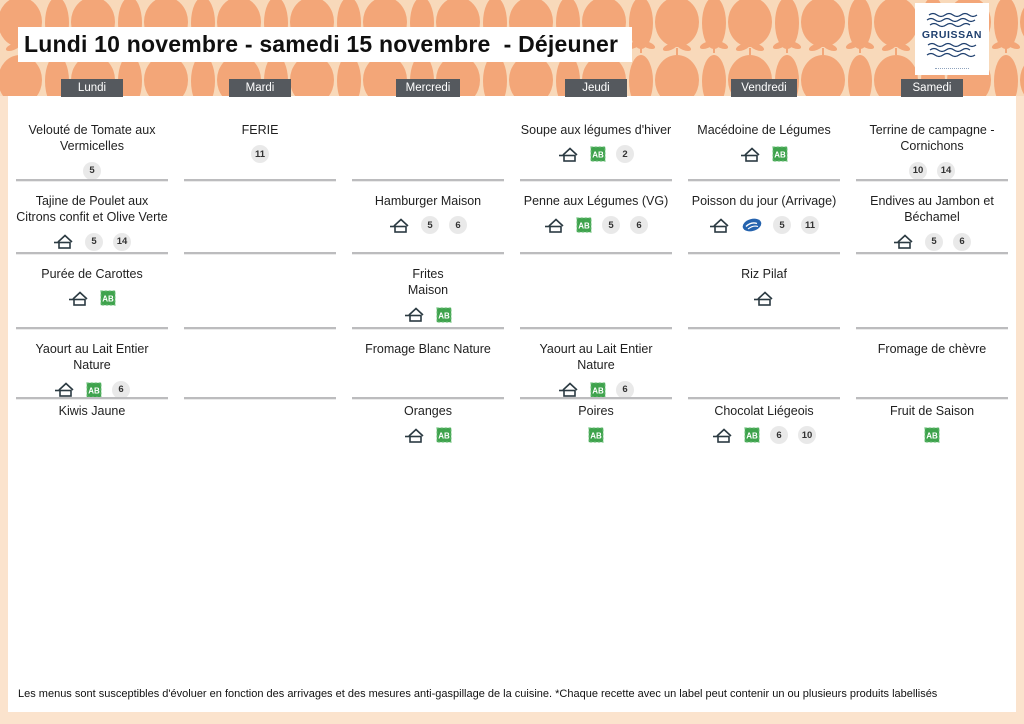 This screenshot has width=1024, height=724. I want to click on dish-name: Poisson du jour (Arrivage), so click(764, 201).